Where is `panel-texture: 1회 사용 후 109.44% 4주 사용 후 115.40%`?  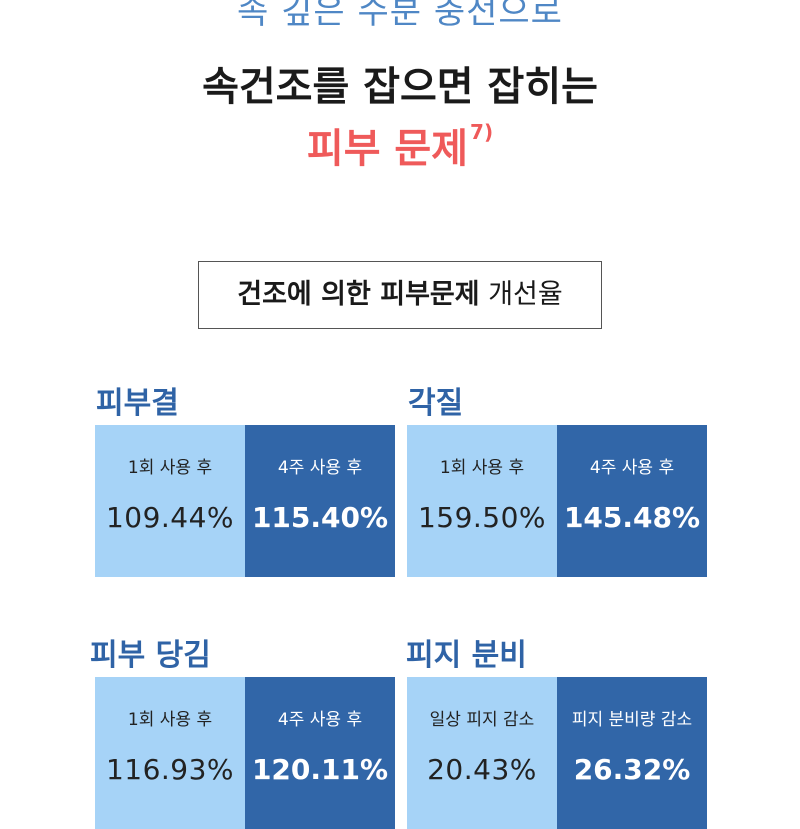
panel-texture: 1회 사용 후 109.44% 4주 사용 후 115.40% is located at coordinates (245, 501).